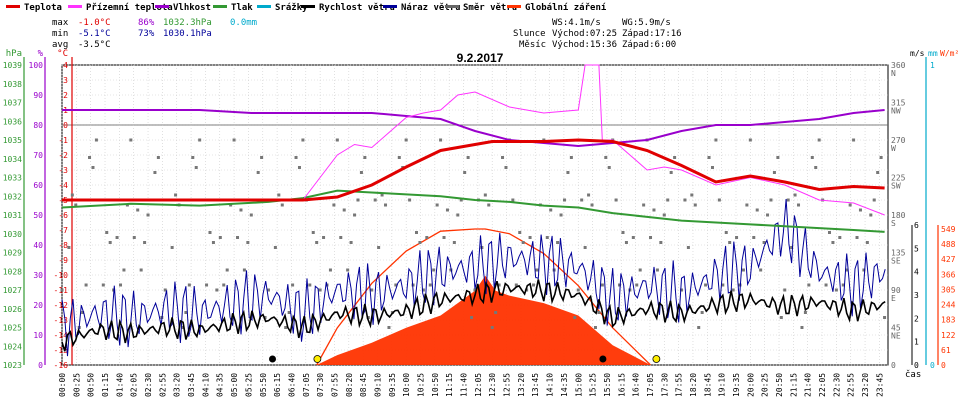 This screenshot has width=966, height=400. What do you see at coordinates (38, 305) in the screenshot?
I see `pct-tick: 20` at bounding box center [38, 305].